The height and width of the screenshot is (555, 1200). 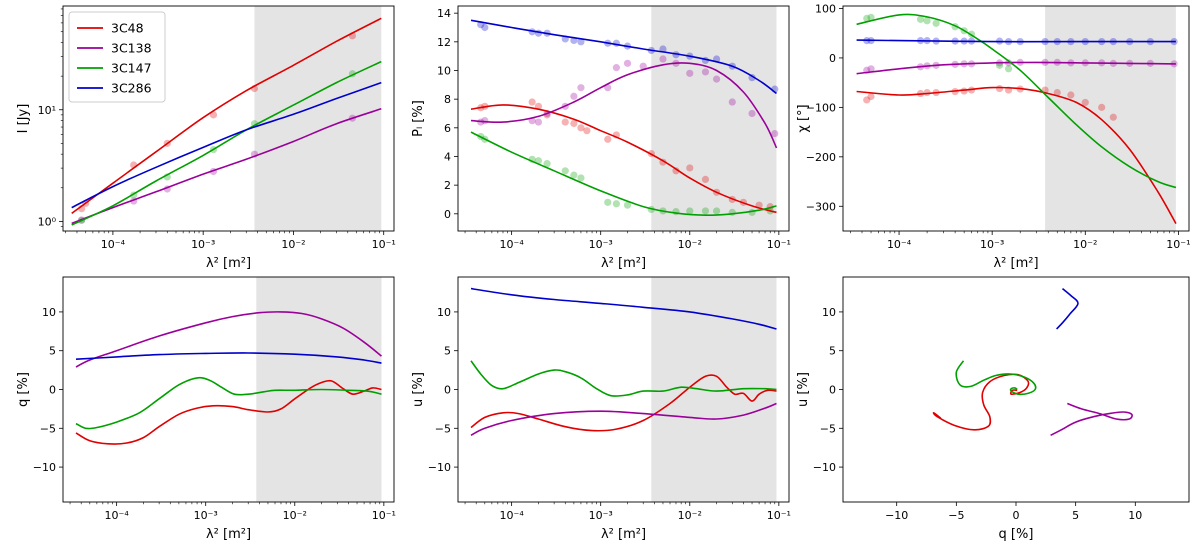 What do you see at coordinates (825, 8) in the screenshot?
I see `y-tick-label: 100` at bounding box center [825, 8].